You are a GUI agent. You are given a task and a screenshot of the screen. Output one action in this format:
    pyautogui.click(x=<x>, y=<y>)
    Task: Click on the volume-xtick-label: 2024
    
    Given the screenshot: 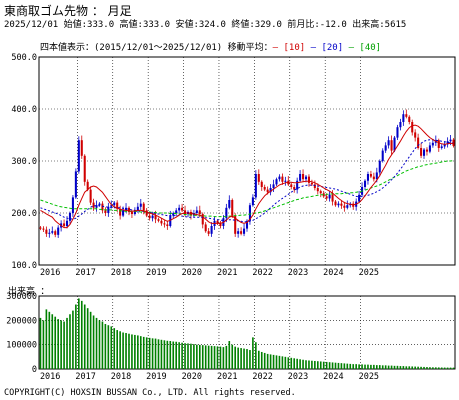 What is the action you would take?
    pyautogui.click(x=333, y=377)
    